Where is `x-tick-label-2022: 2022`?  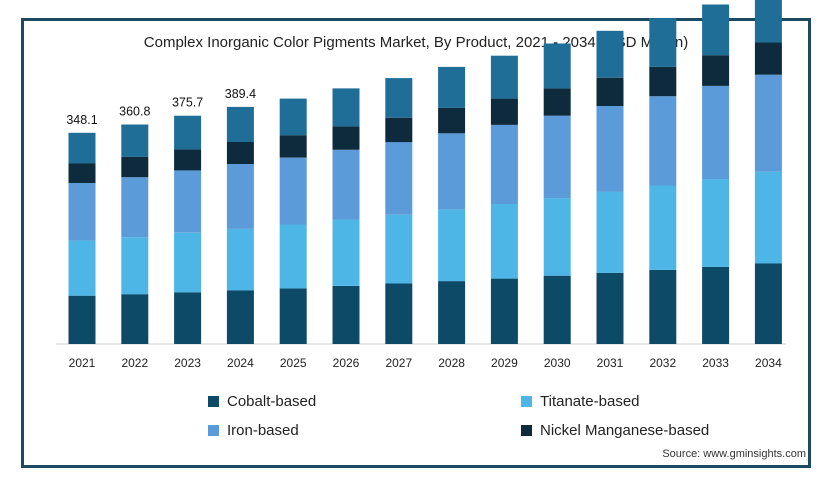 x-tick-label-2022: 2022 is located at coordinates (134, 363).